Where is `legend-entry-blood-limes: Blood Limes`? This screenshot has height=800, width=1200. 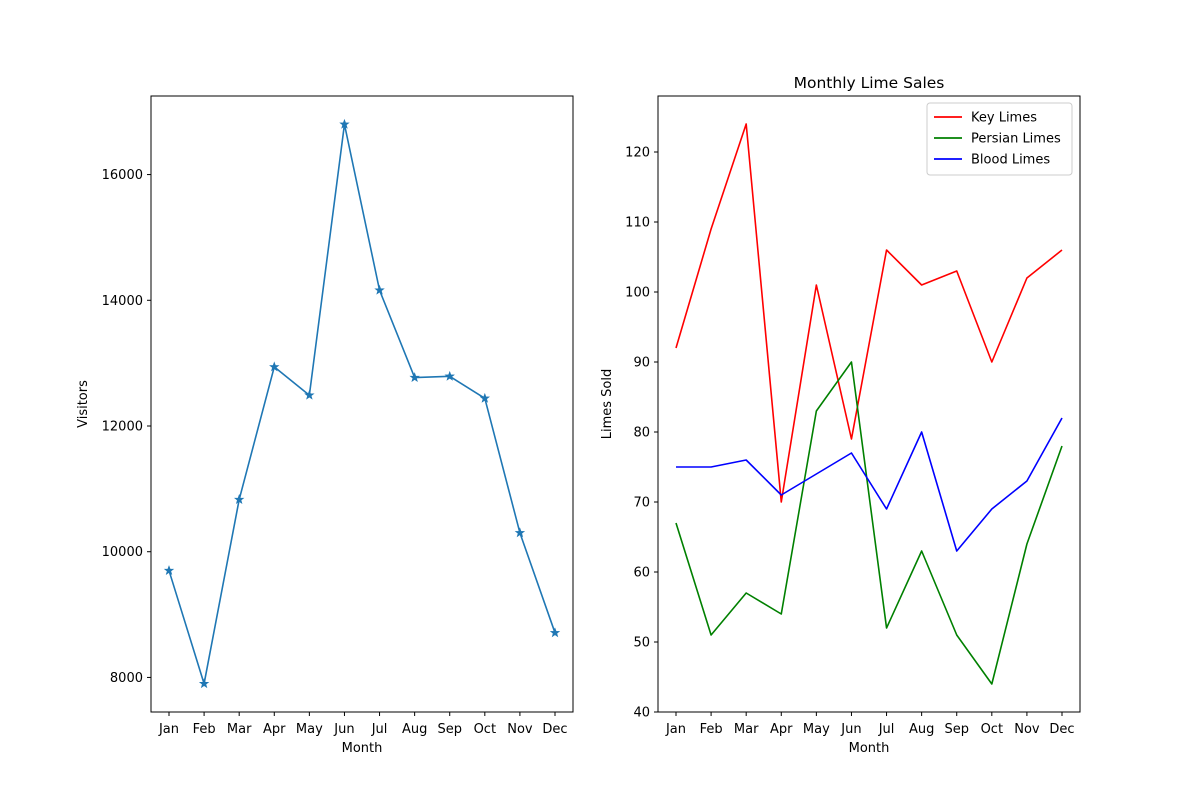
legend-entry-blood-limes: Blood Limes is located at coordinates (1010, 160).